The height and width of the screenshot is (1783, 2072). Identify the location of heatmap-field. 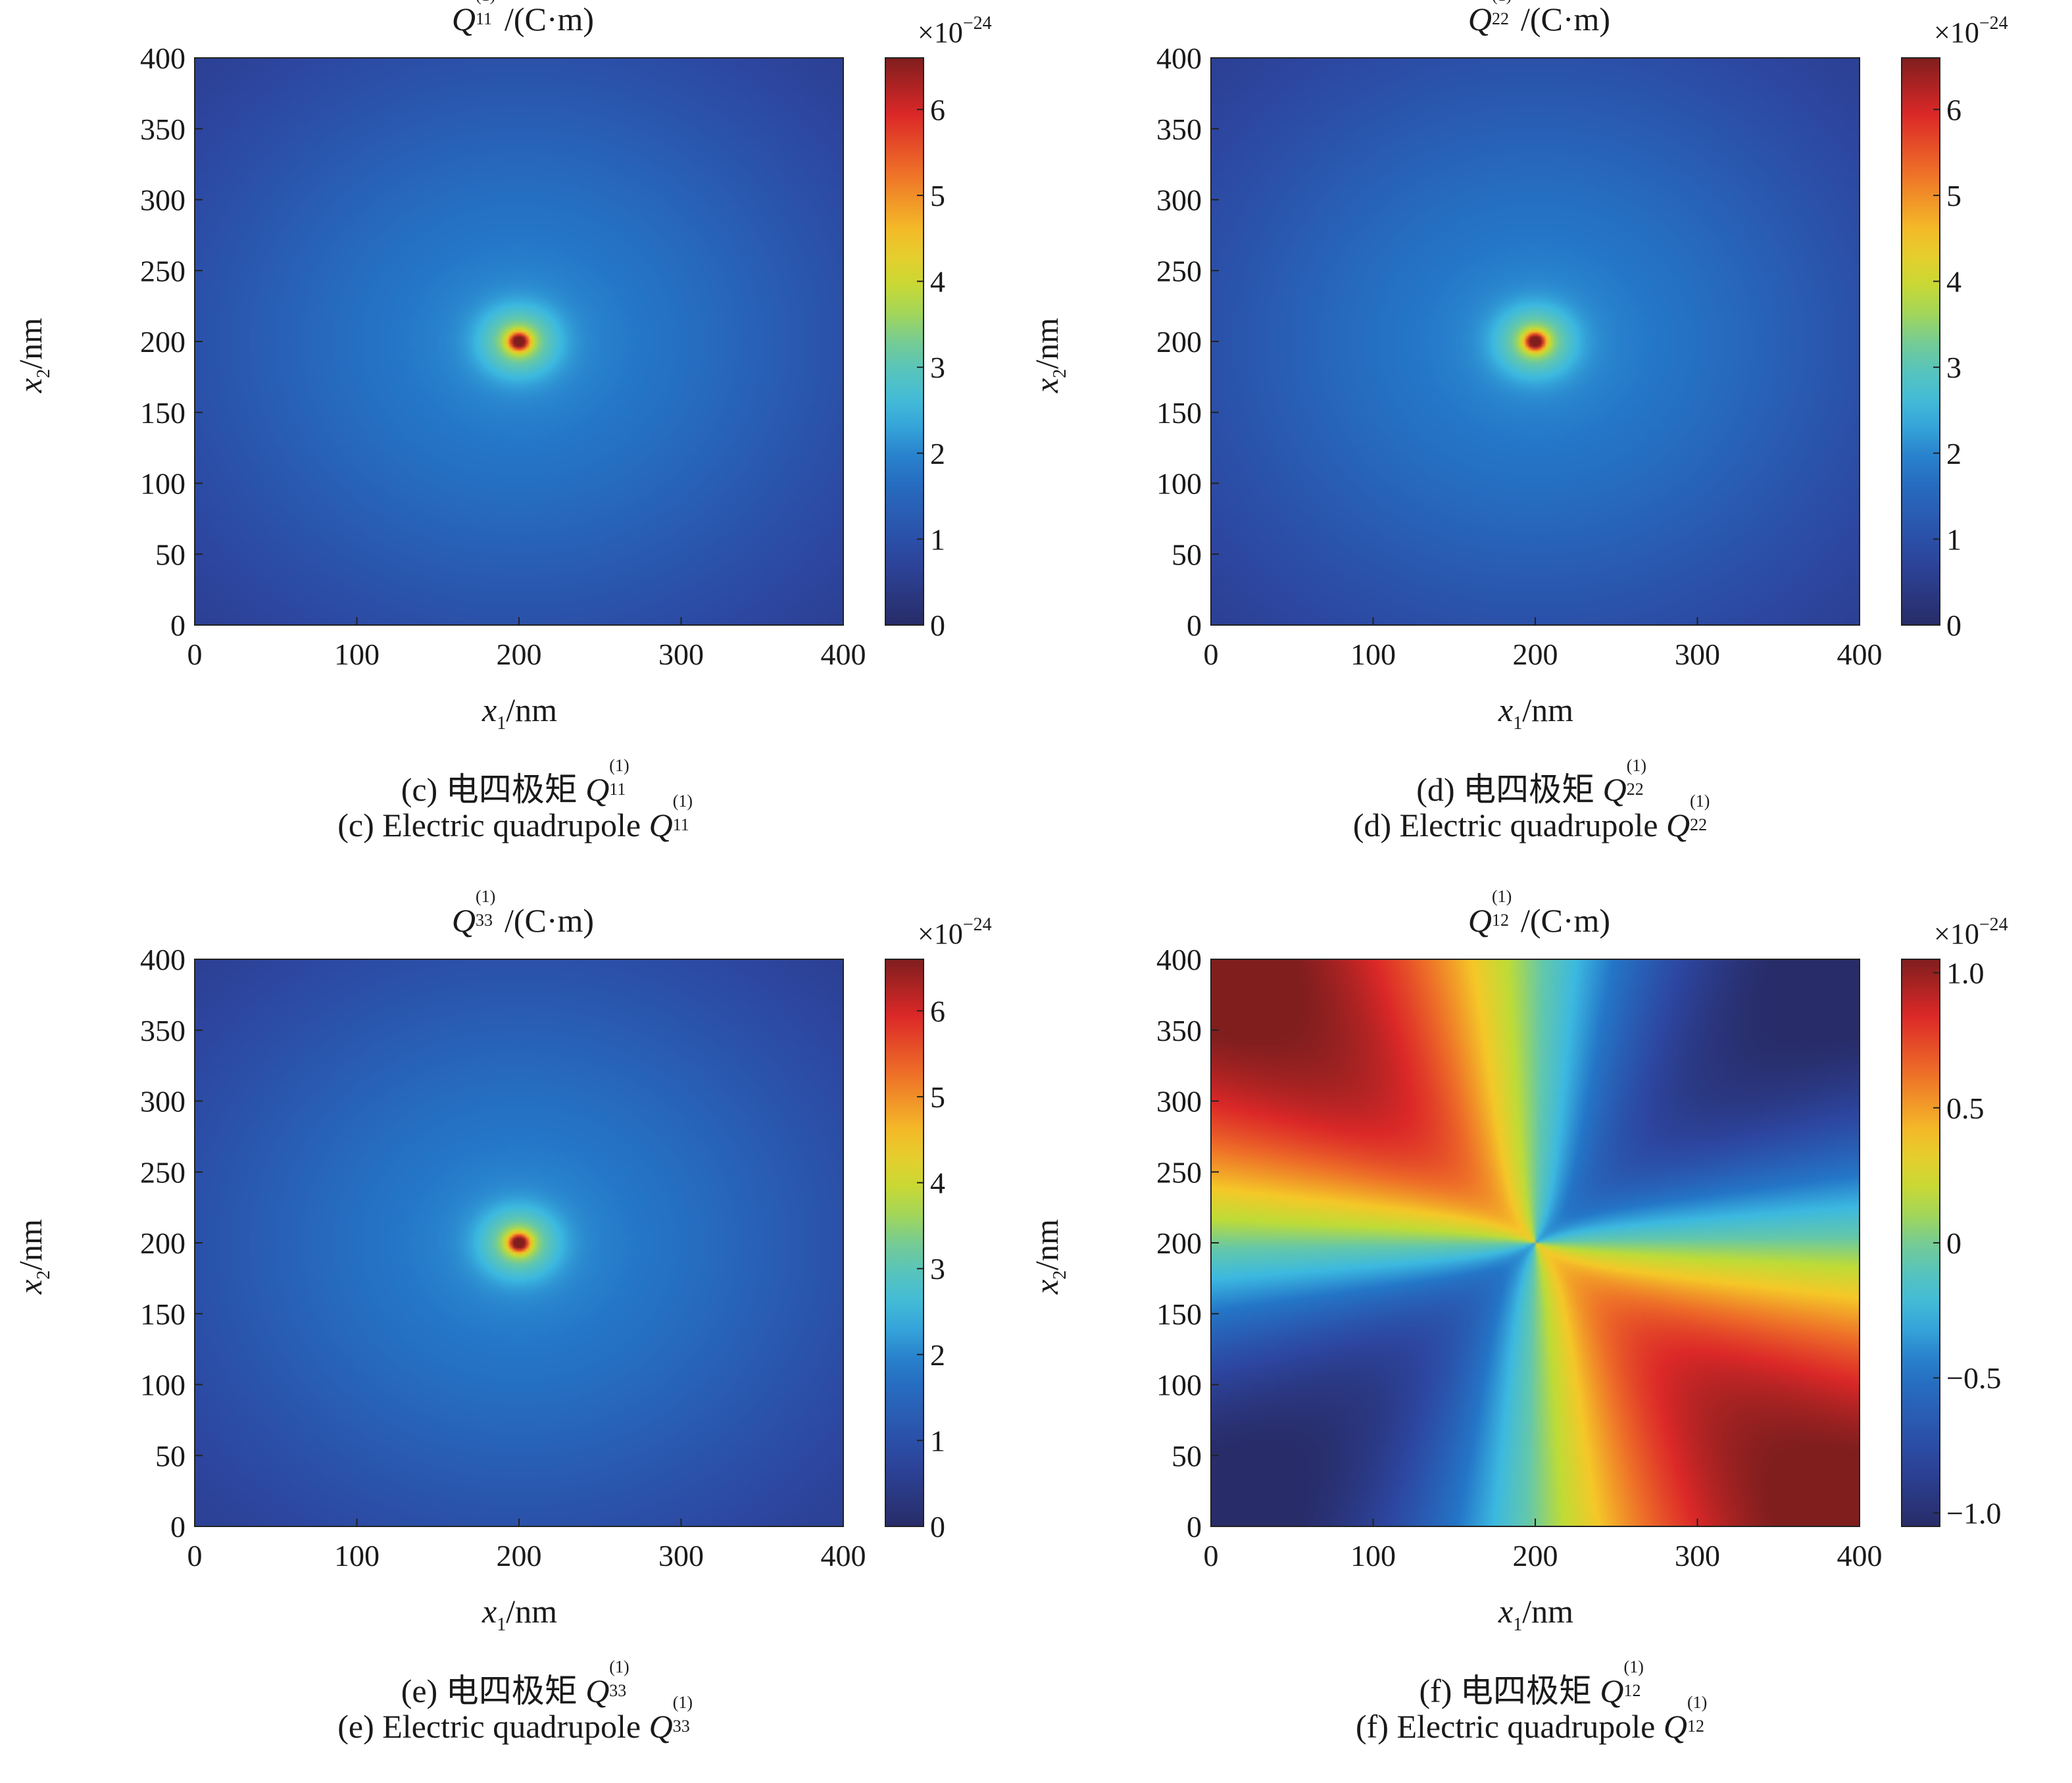
(519, 1242).